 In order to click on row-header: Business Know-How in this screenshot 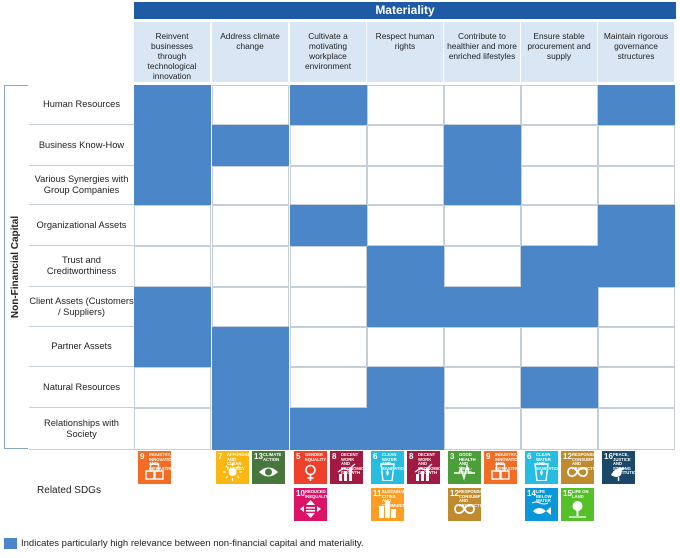, I will do `click(81, 144)`.